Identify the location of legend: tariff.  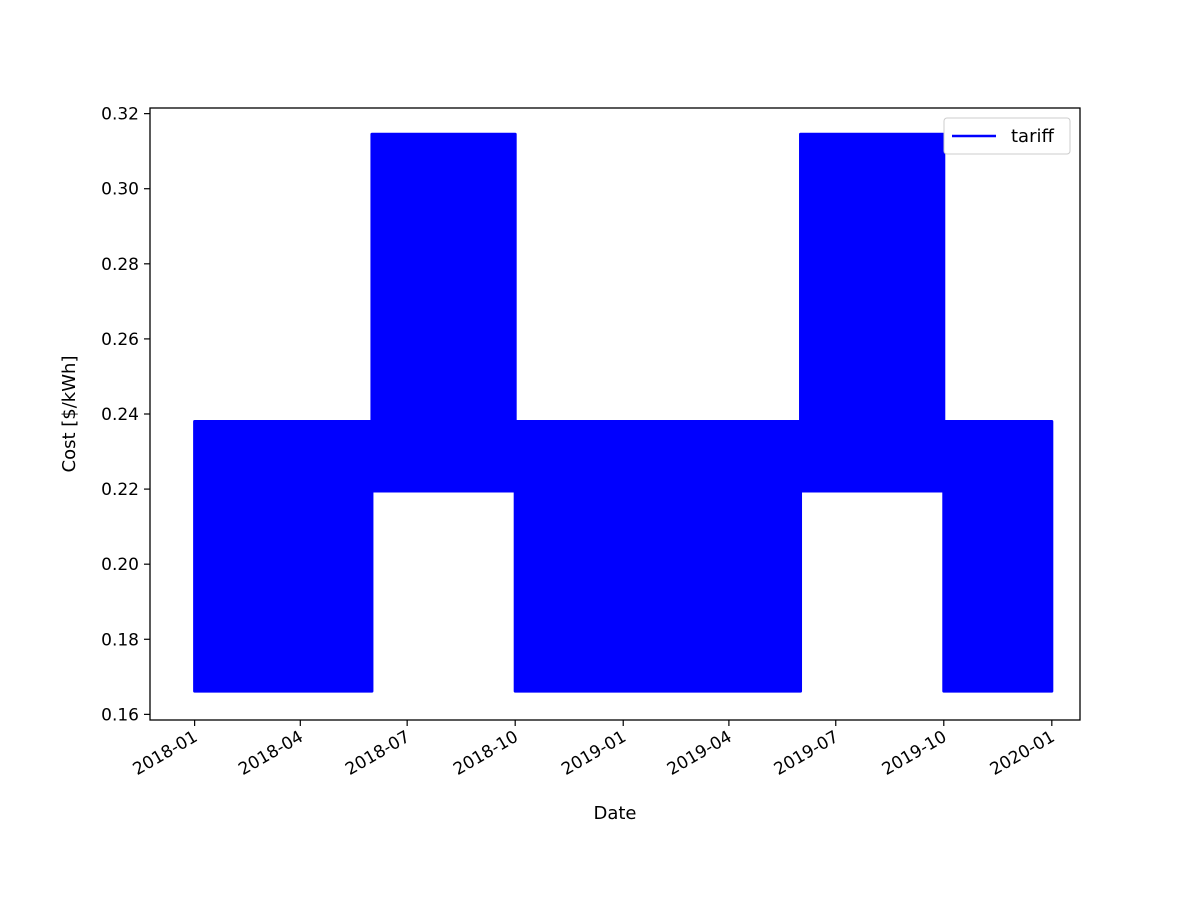
(1007, 136).